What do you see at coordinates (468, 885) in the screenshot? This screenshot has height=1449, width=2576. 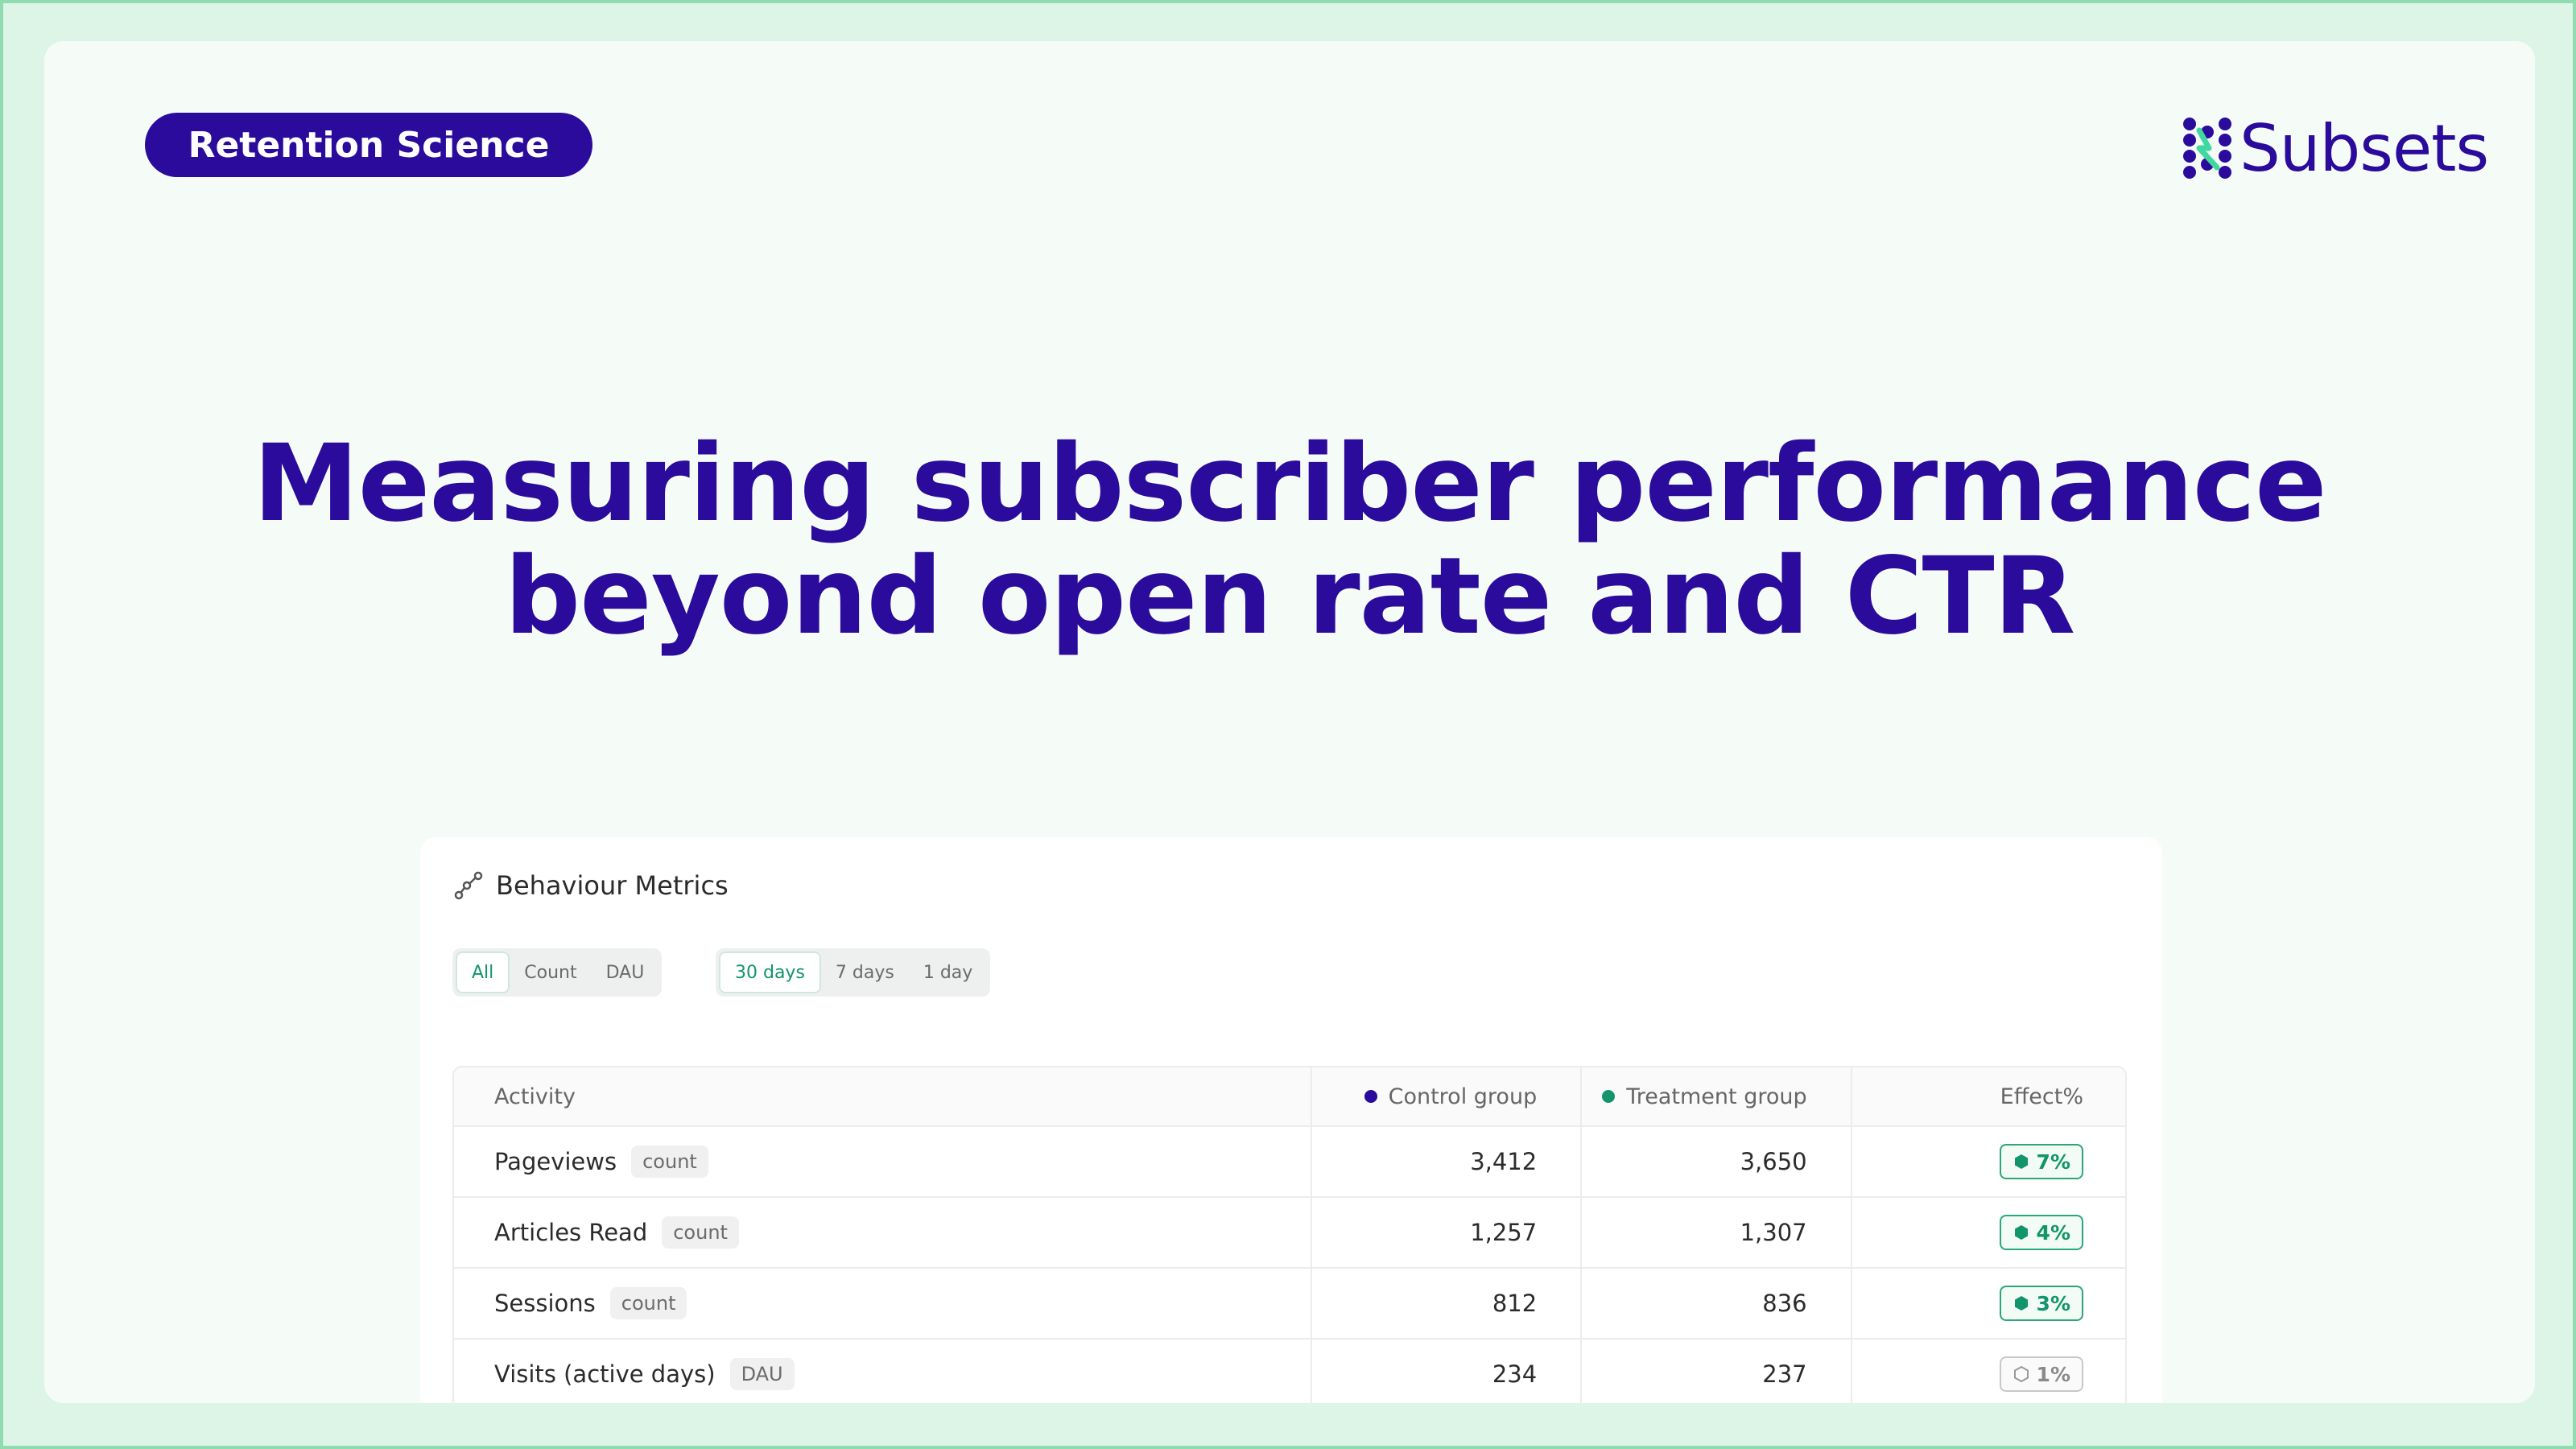 I see `scatter-chart-icon` at bounding box center [468, 885].